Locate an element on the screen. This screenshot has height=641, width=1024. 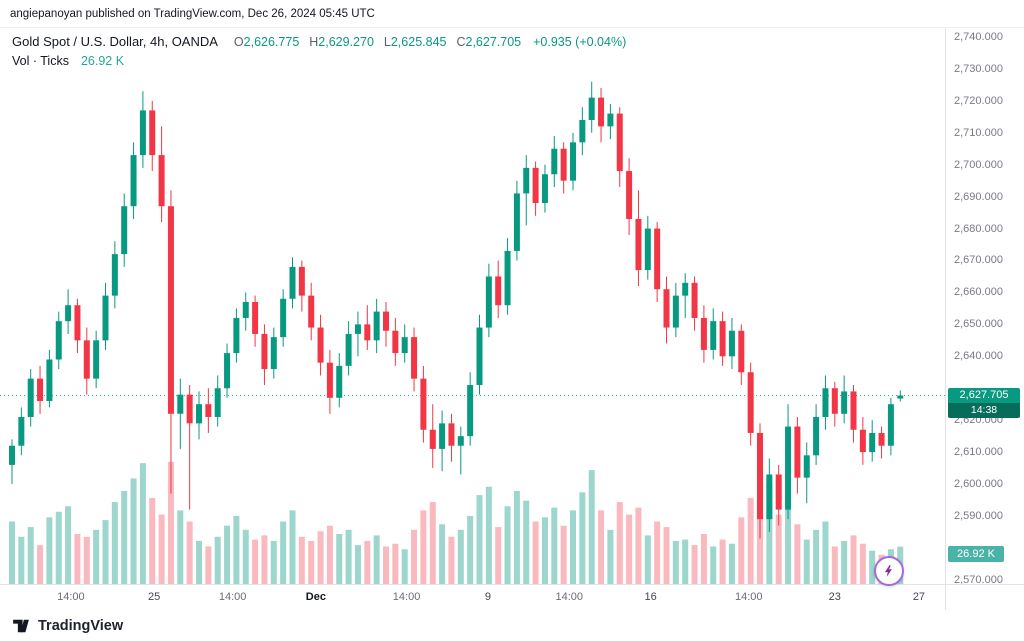
tradingview-logo-icon is located at coordinates (21, 626).